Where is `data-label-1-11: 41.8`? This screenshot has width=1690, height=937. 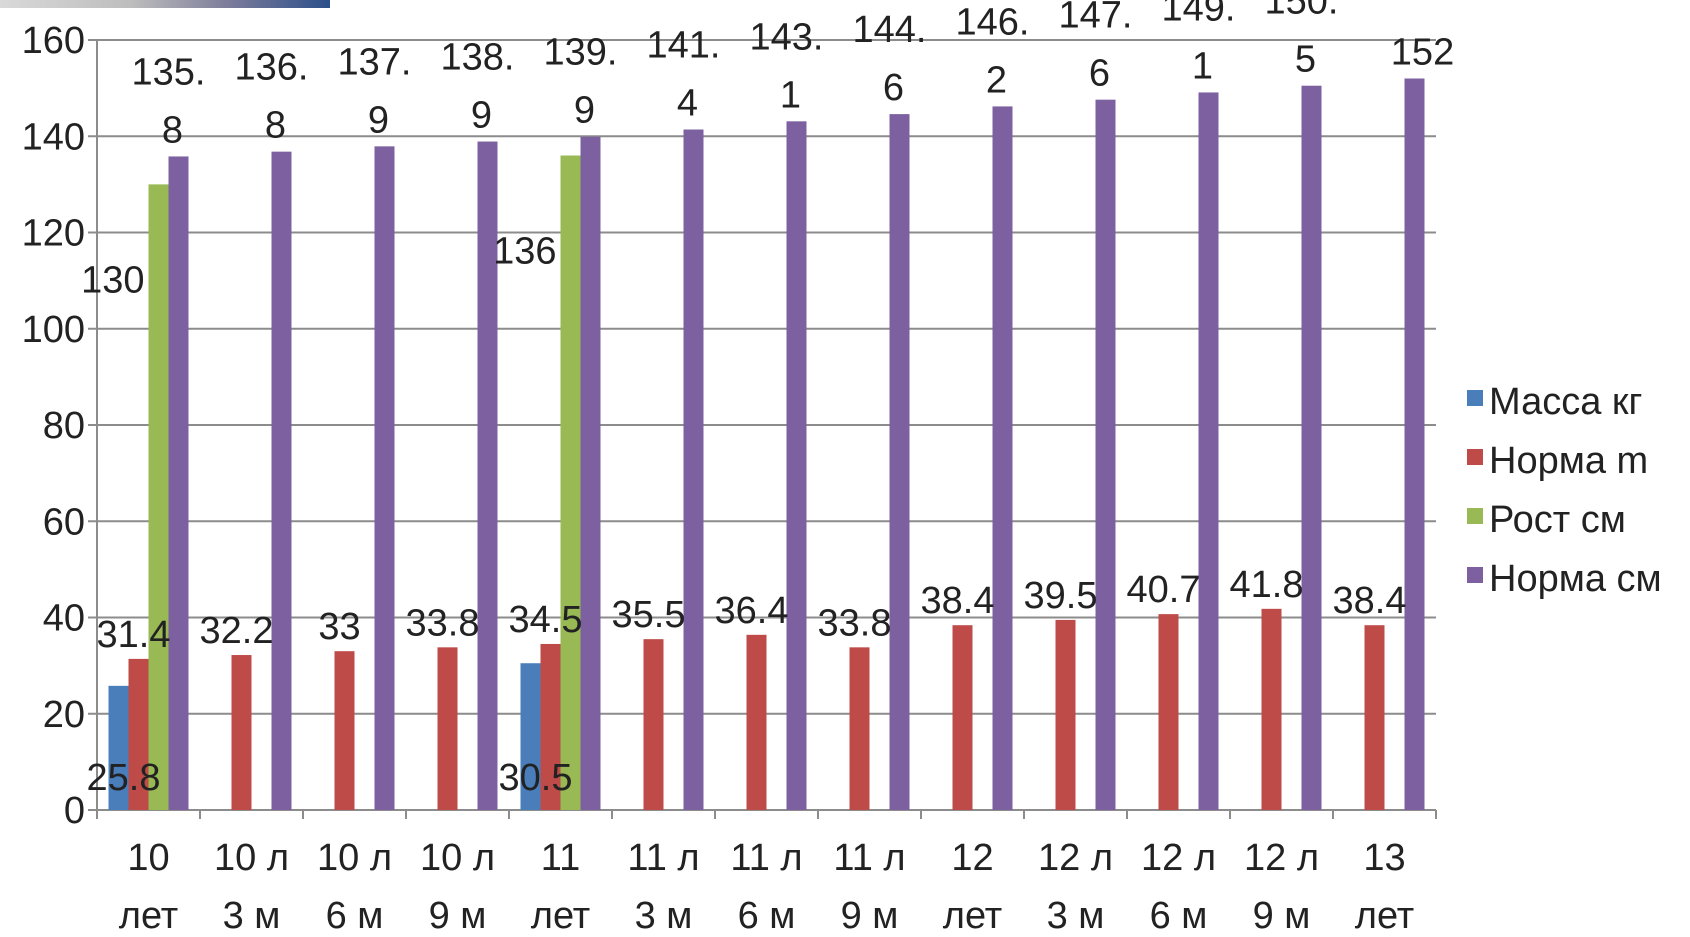 data-label-1-11: 41.8 is located at coordinates (1267, 585).